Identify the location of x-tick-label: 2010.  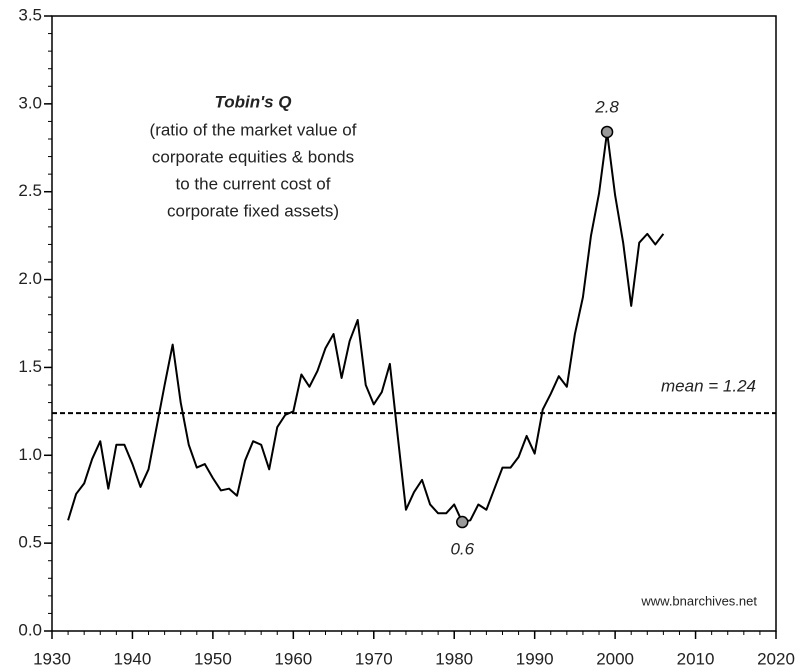
(696, 658).